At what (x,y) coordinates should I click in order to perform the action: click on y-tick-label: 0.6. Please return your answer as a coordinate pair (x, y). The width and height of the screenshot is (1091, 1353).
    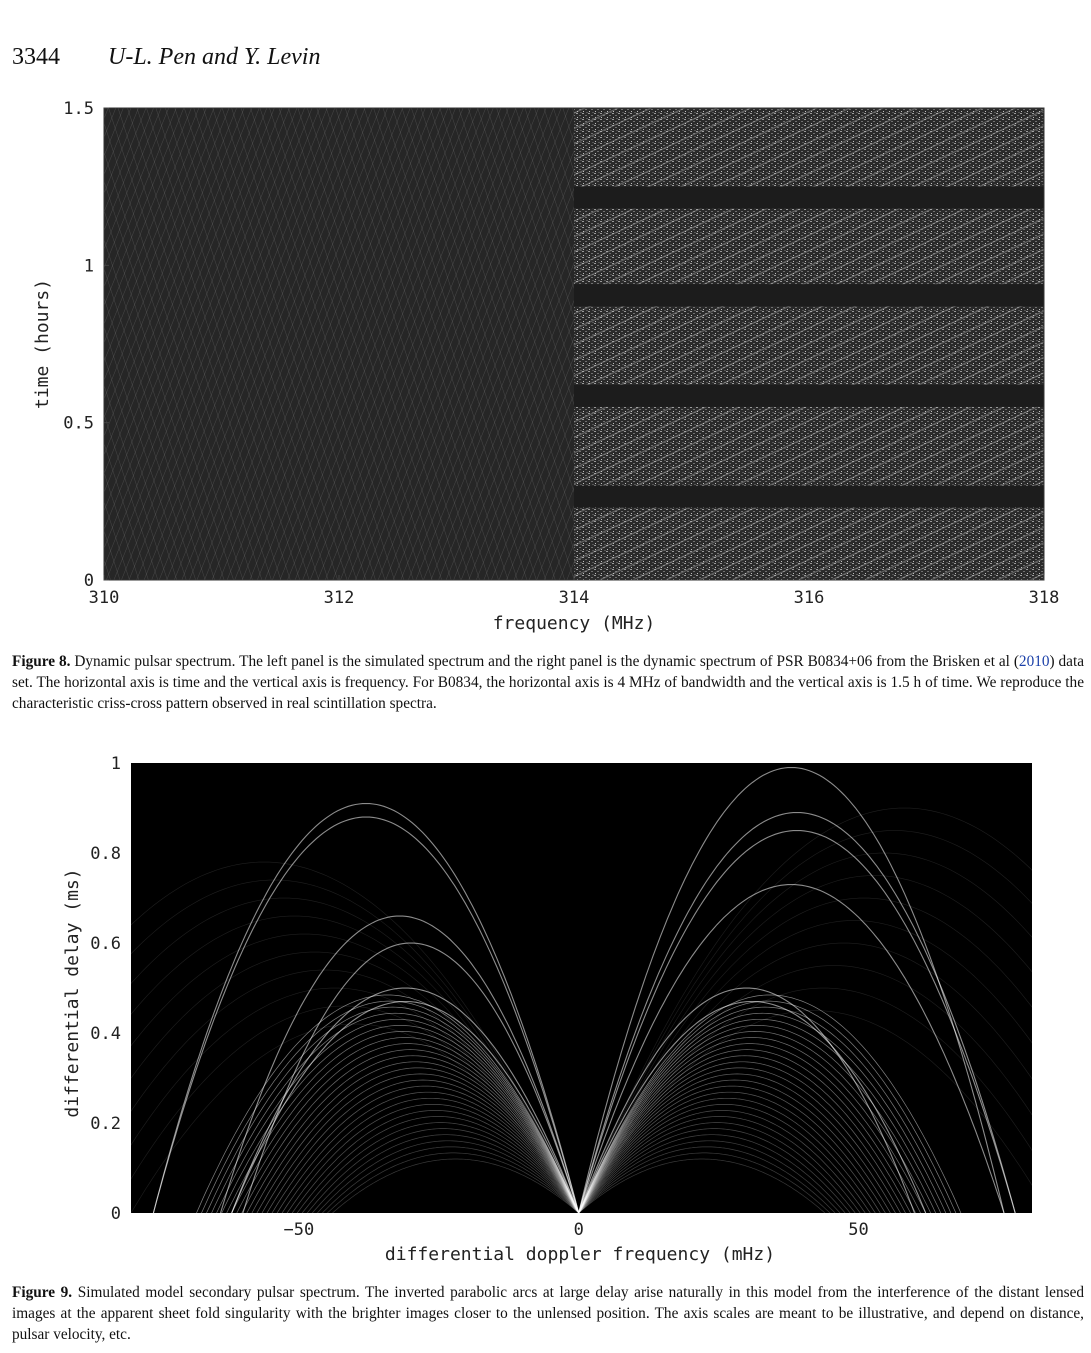
    Looking at the image, I should click on (105, 944).